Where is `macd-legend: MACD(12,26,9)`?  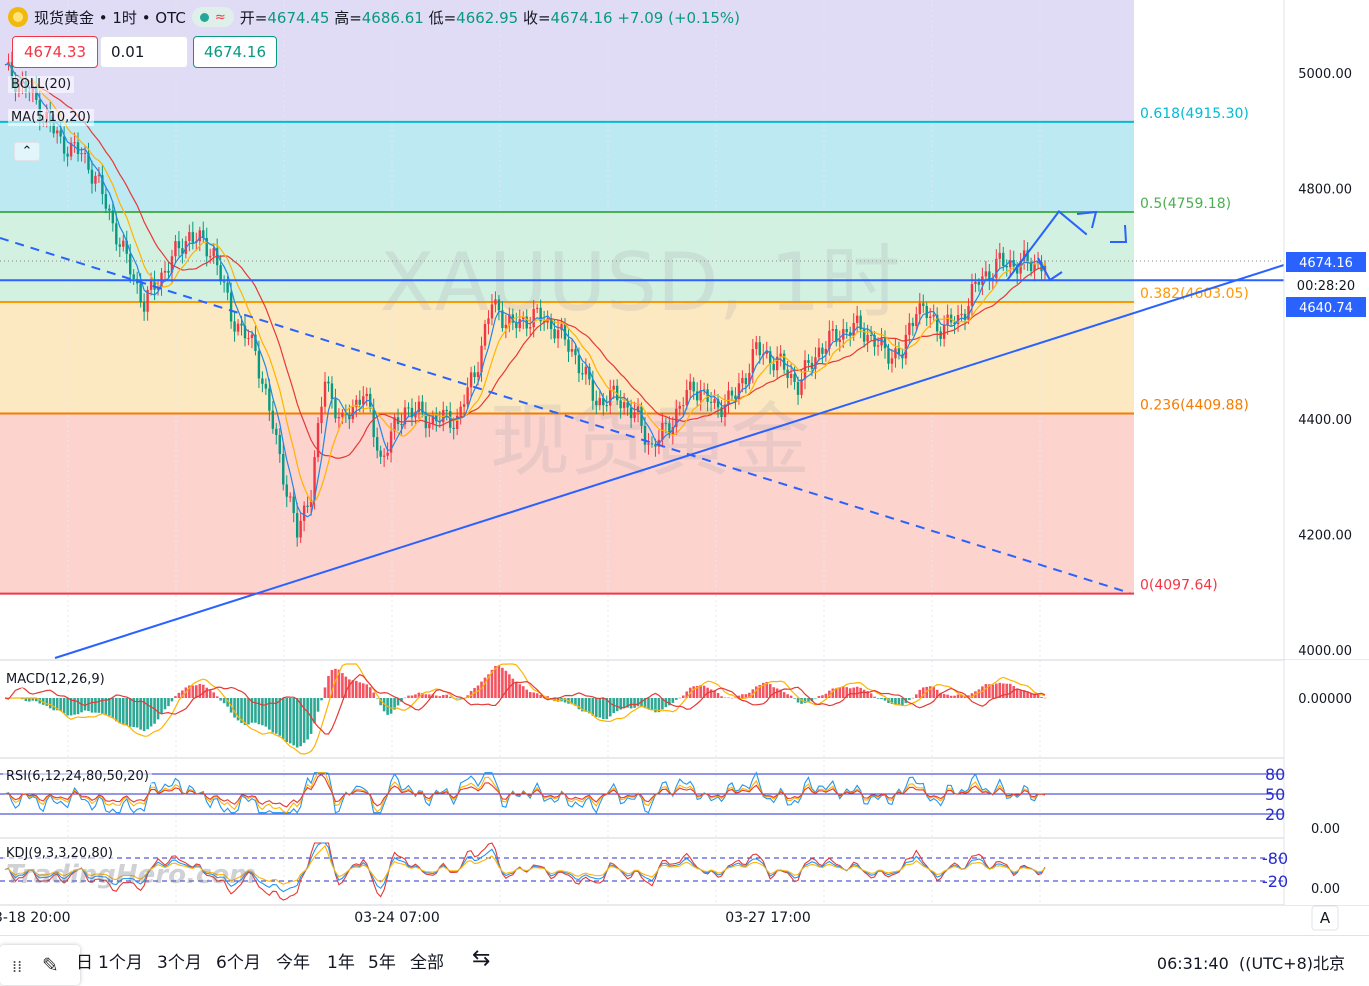 macd-legend: MACD(12,26,9) is located at coordinates (55, 679).